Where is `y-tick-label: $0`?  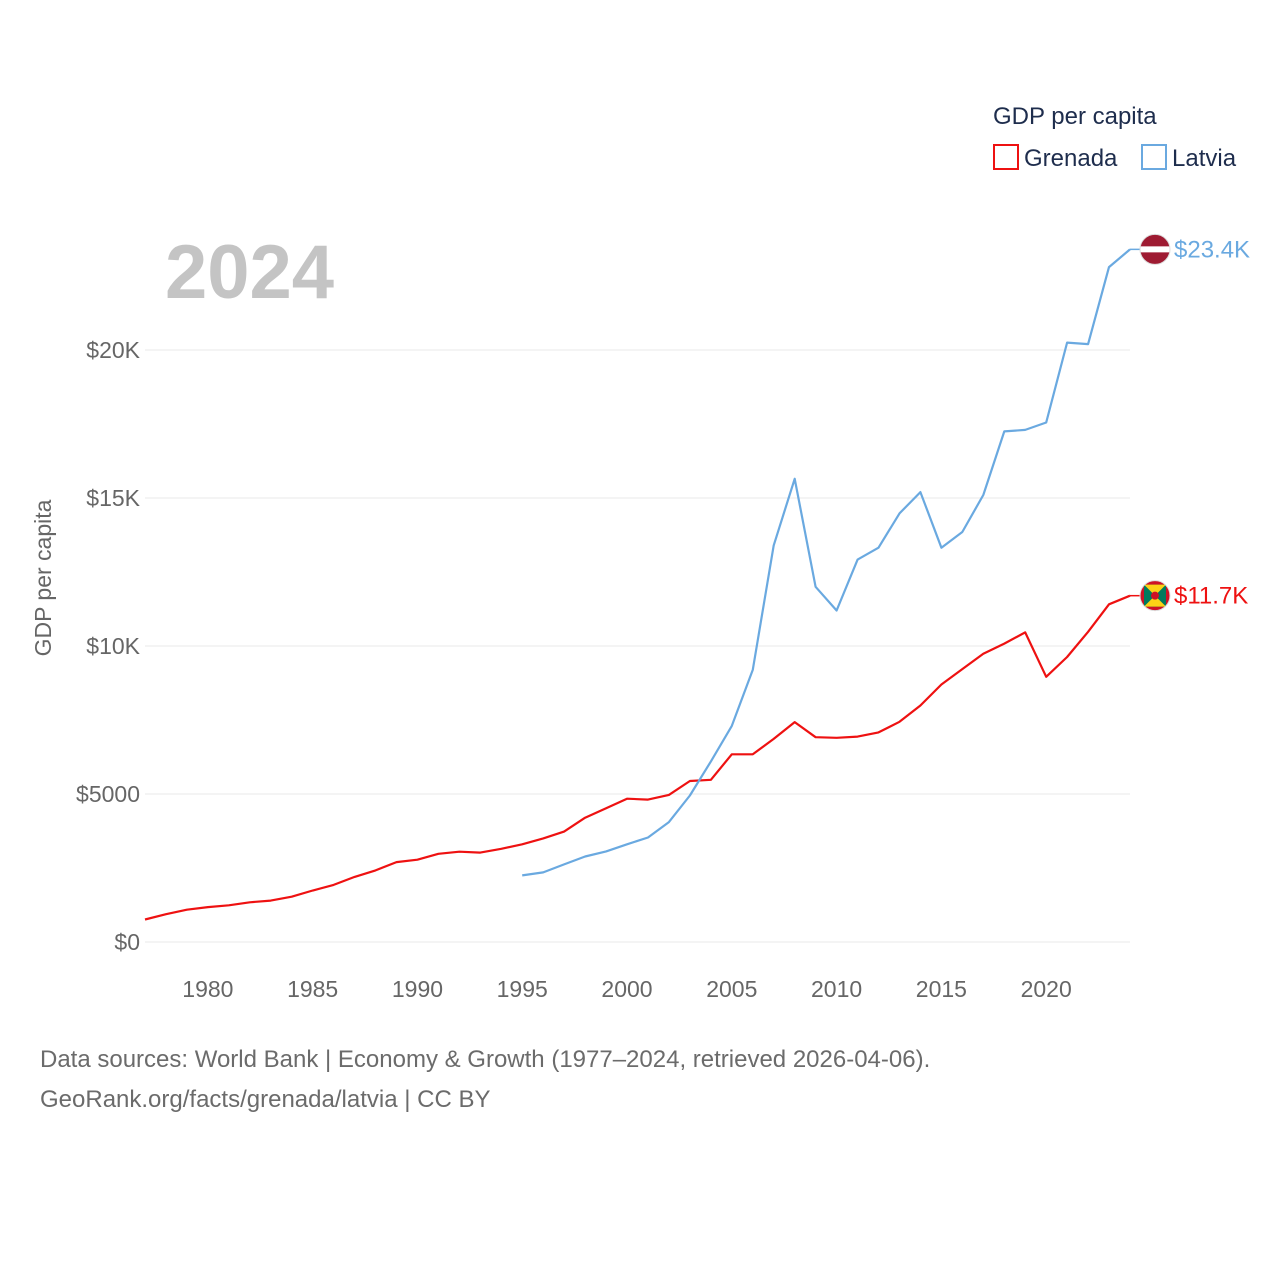 y-tick-label: $0 is located at coordinates (127, 942).